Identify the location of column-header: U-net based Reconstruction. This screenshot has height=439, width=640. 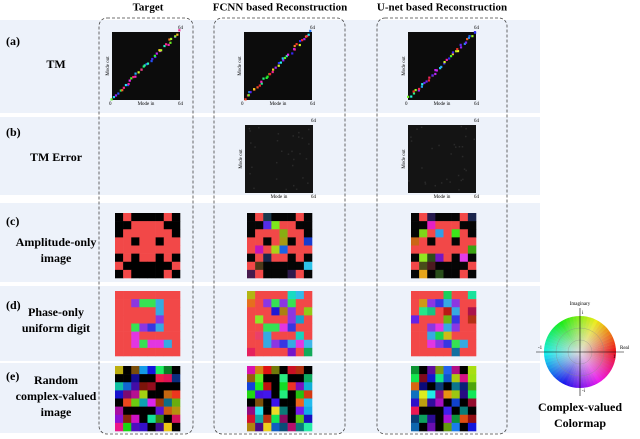
(442, 8).